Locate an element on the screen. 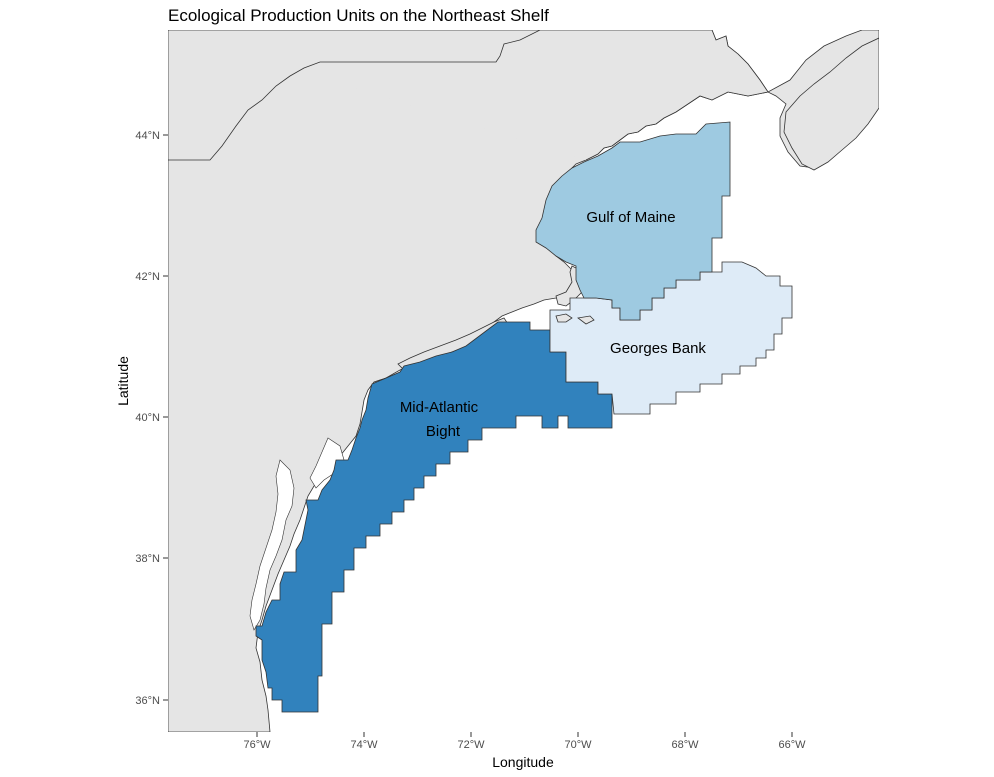  chesapeake-bay is located at coordinates (272, 545).